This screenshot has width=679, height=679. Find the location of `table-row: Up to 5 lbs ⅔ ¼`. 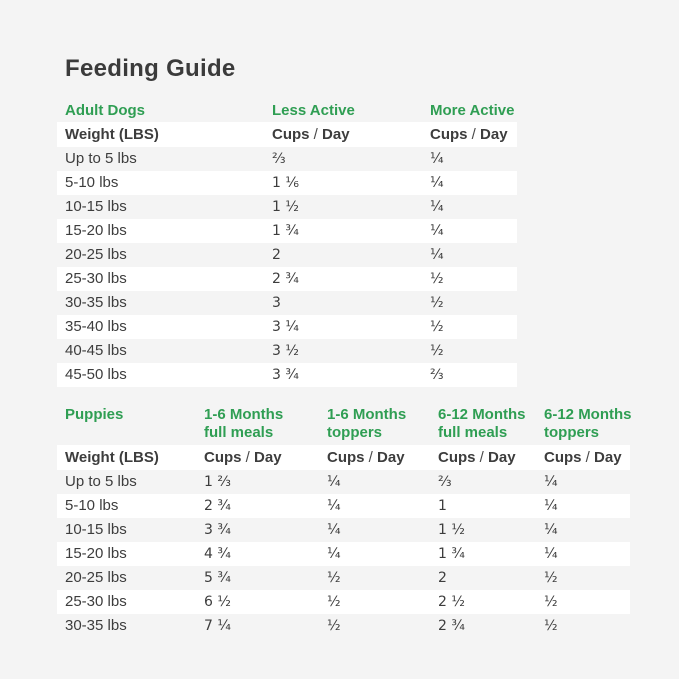

table-row: Up to 5 lbs ⅔ ¼ is located at coordinates (287, 159).